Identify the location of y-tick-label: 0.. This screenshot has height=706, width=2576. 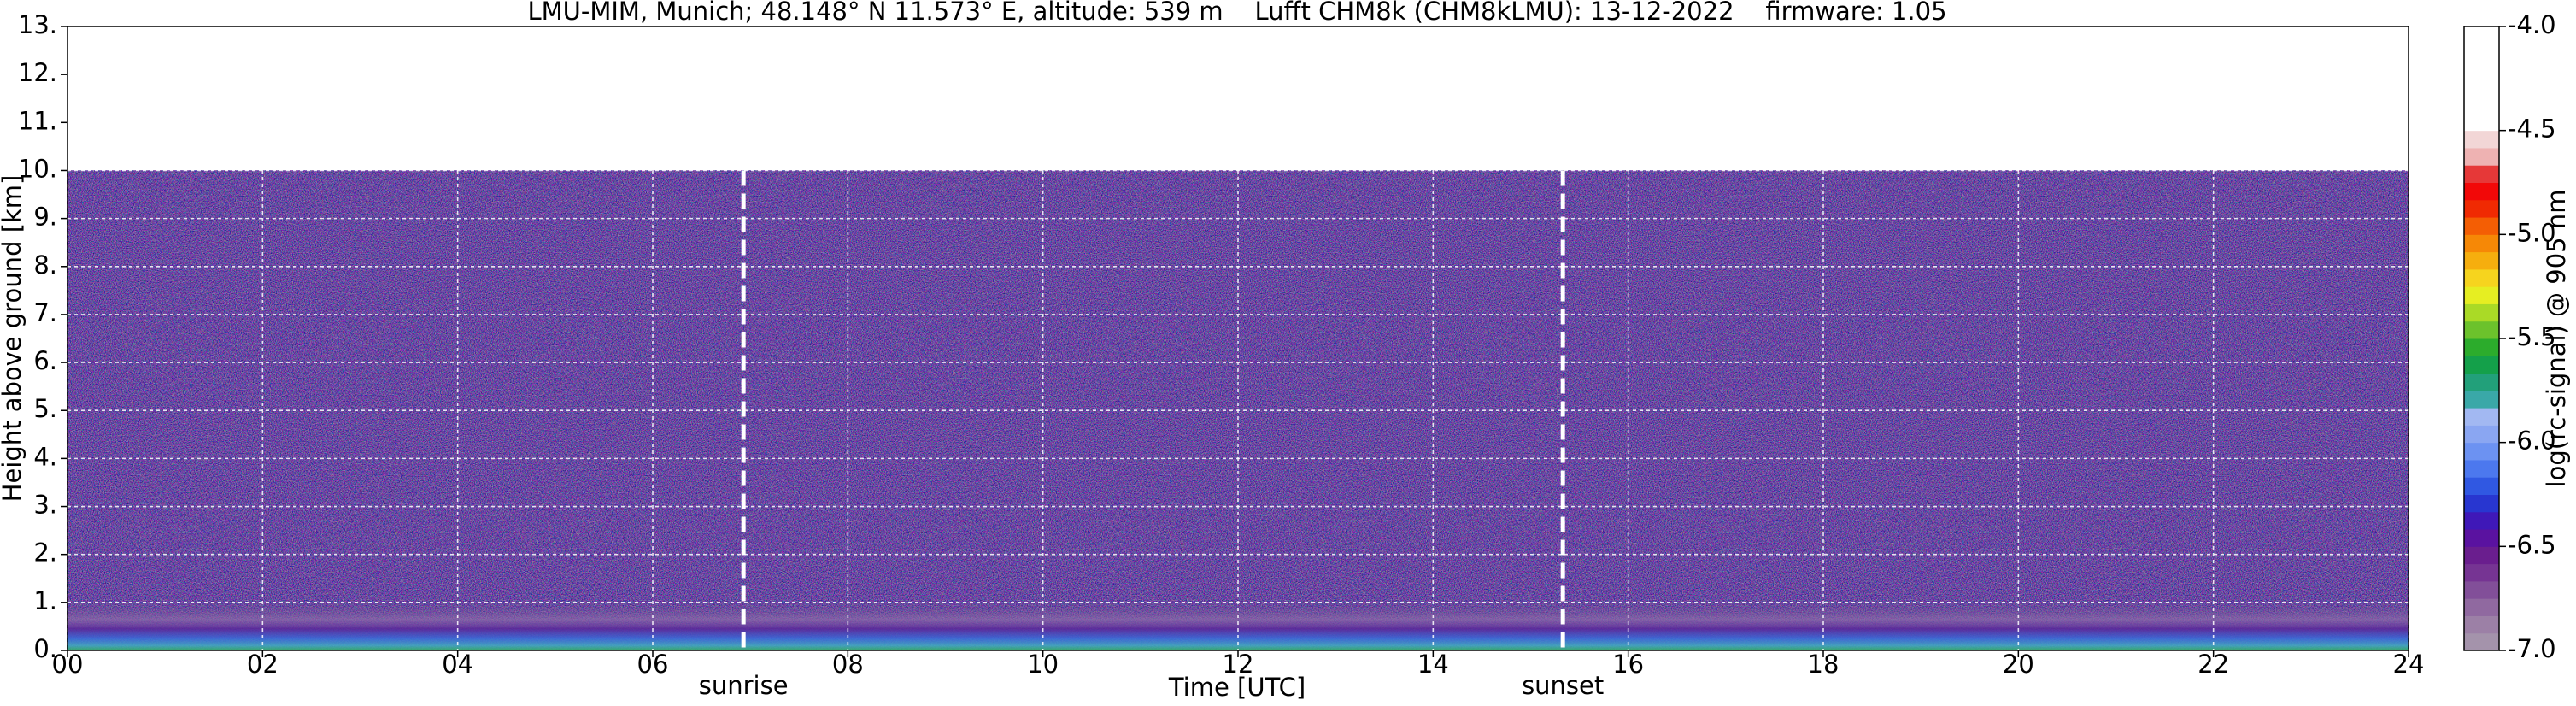
(45, 648).